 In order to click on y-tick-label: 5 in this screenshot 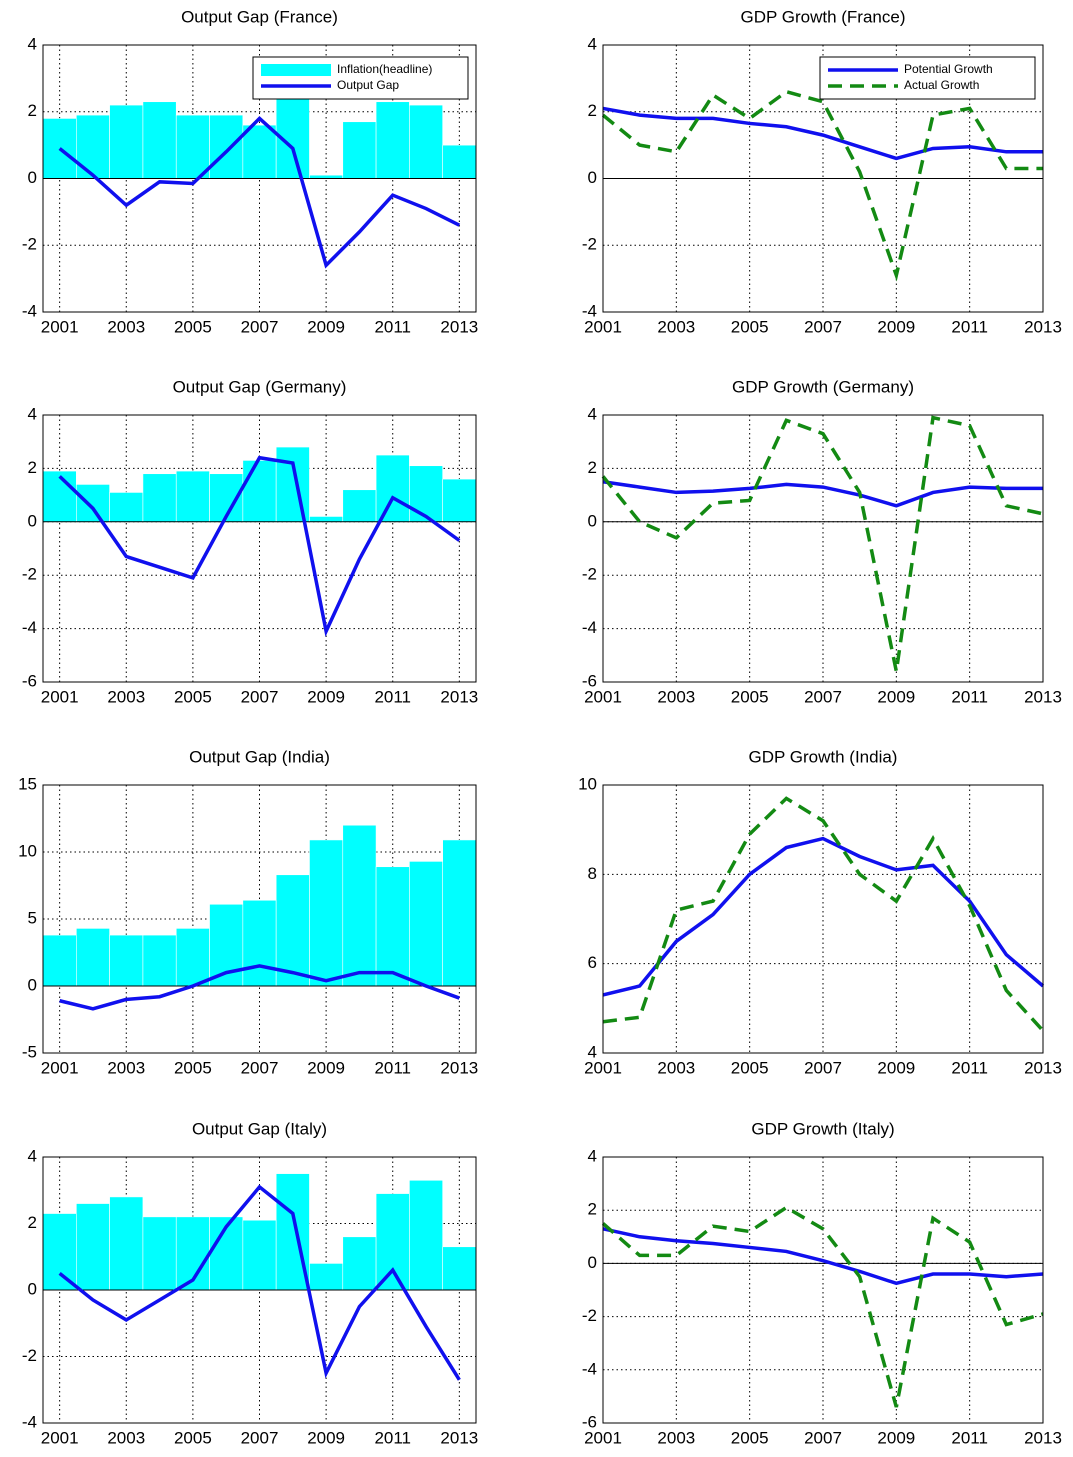, I will do `click(32, 917)`.